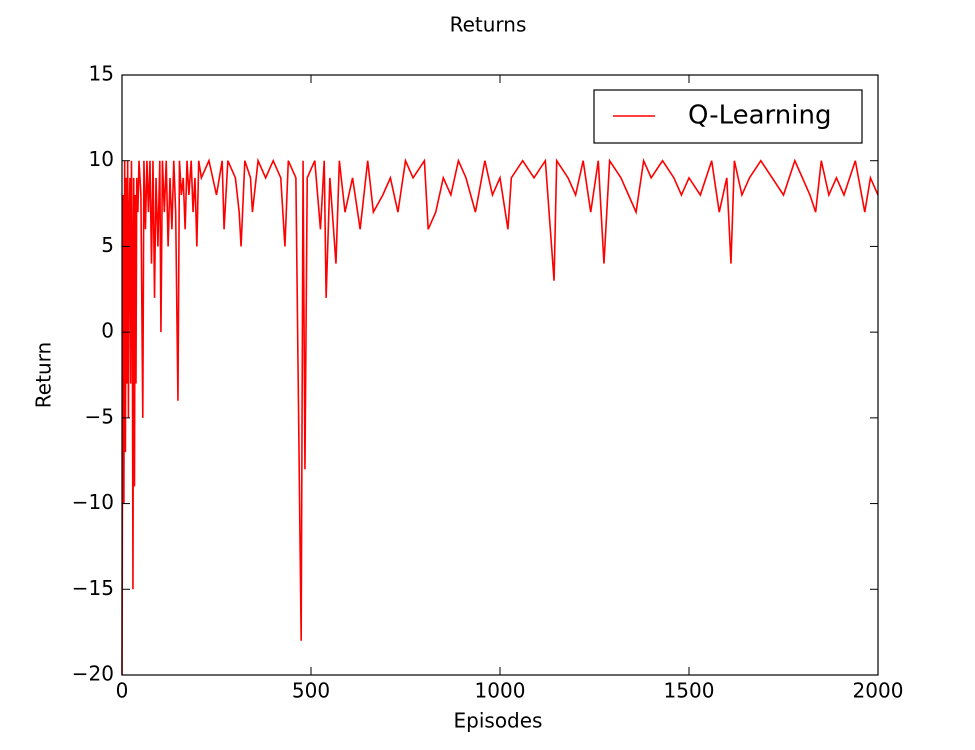  What do you see at coordinates (759, 116) in the screenshot?
I see `legend-label: Q-Learning` at bounding box center [759, 116].